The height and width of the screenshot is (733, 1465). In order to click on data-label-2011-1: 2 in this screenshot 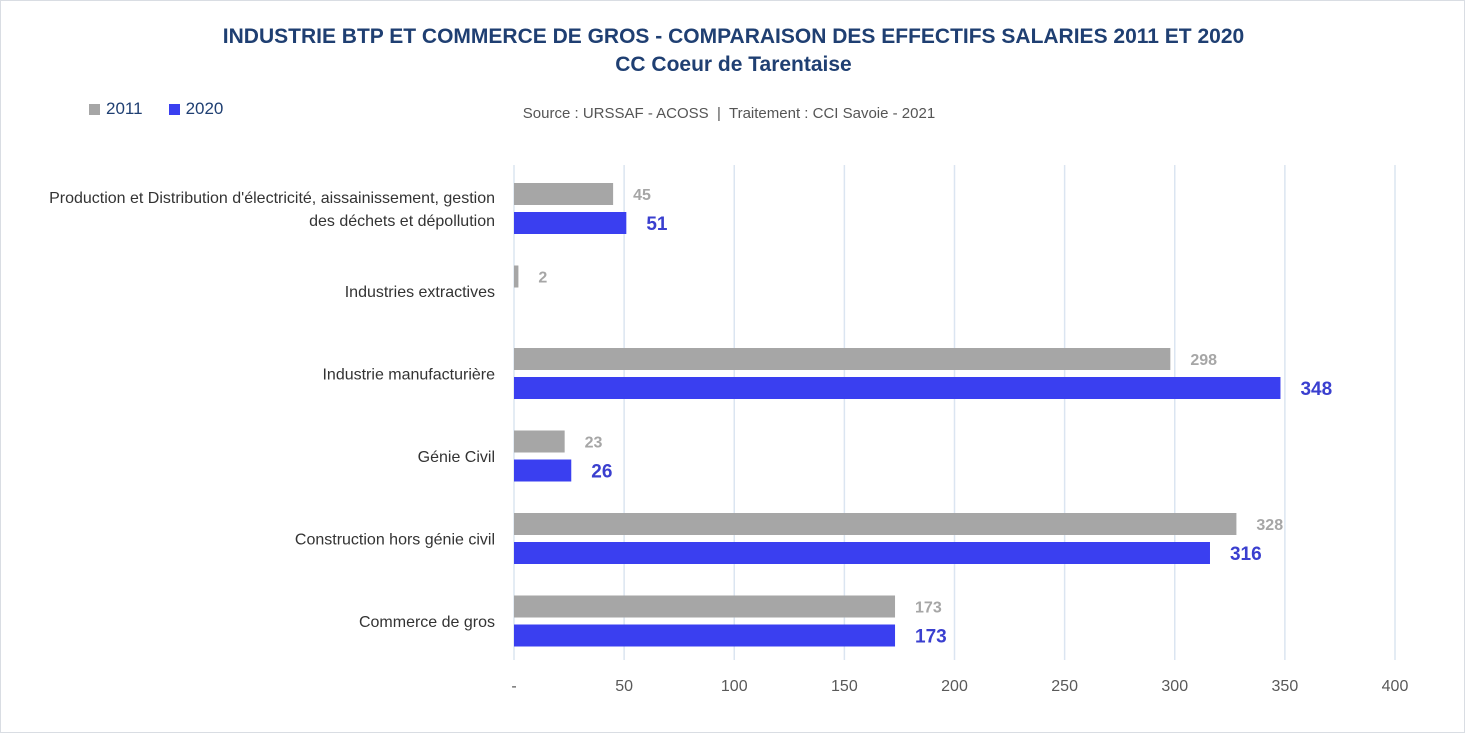, I will do `click(542, 278)`.